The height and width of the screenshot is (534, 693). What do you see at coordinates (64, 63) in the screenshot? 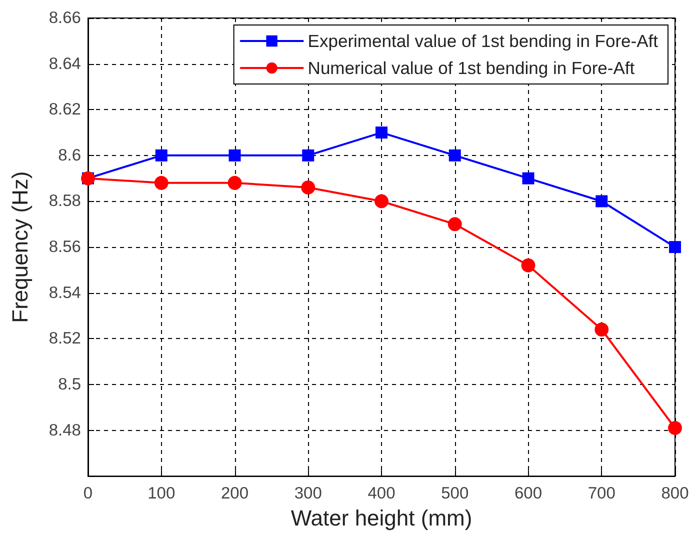
I see `y-tick-label: 8.64` at bounding box center [64, 63].